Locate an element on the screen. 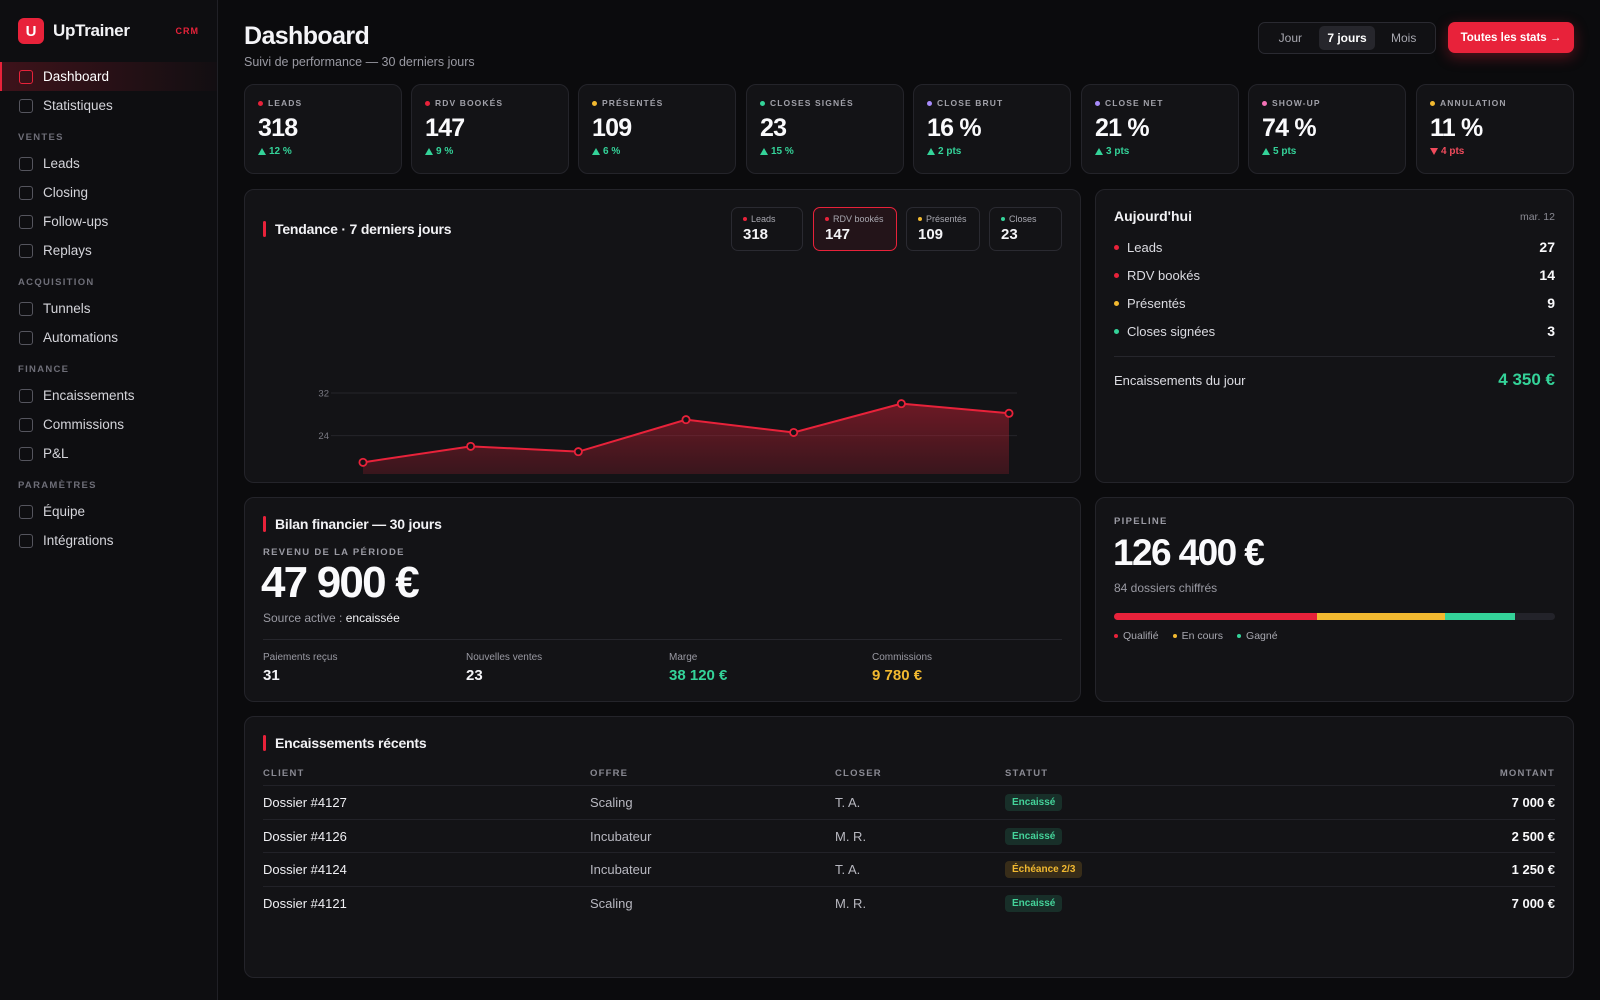 The height and width of the screenshot is (1000, 1600). kpi-label-text: PRÉSENTÉS is located at coordinates (633, 103).